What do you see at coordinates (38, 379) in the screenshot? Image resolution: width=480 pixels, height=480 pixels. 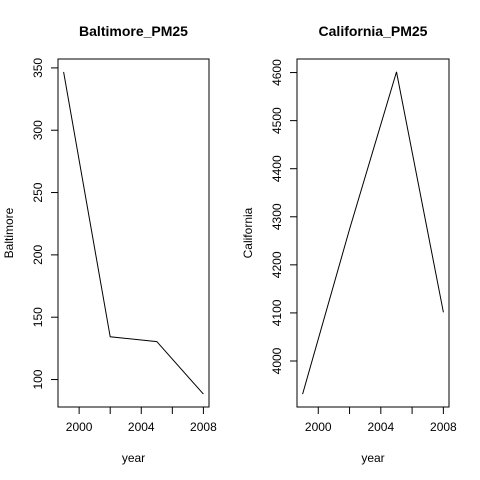 I see `y-tick-label: 100` at bounding box center [38, 379].